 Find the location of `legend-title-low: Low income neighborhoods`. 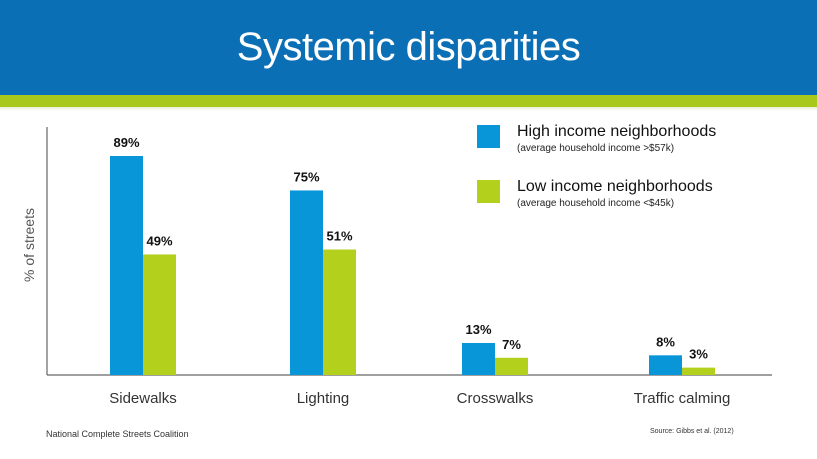

legend-title-low: Low income neighborhoods is located at coordinates (615, 186).